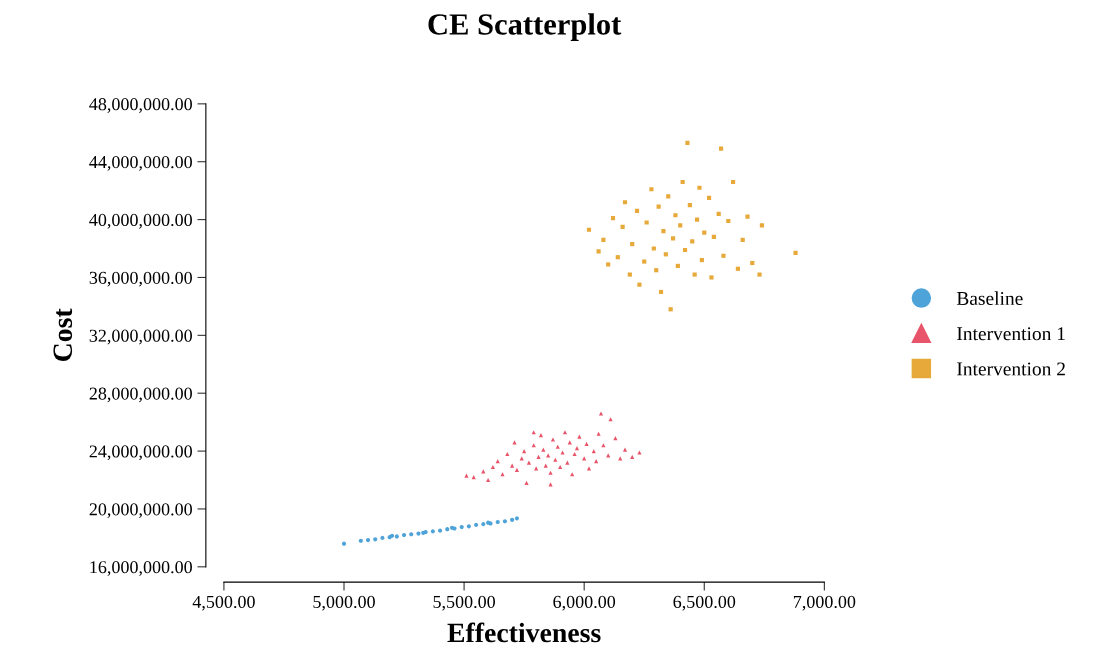 The image size is (1114, 670). What do you see at coordinates (140, 510) in the screenshot?
I see `y-tick-label: 20,000,000.00` at bounding box center [140, 510].